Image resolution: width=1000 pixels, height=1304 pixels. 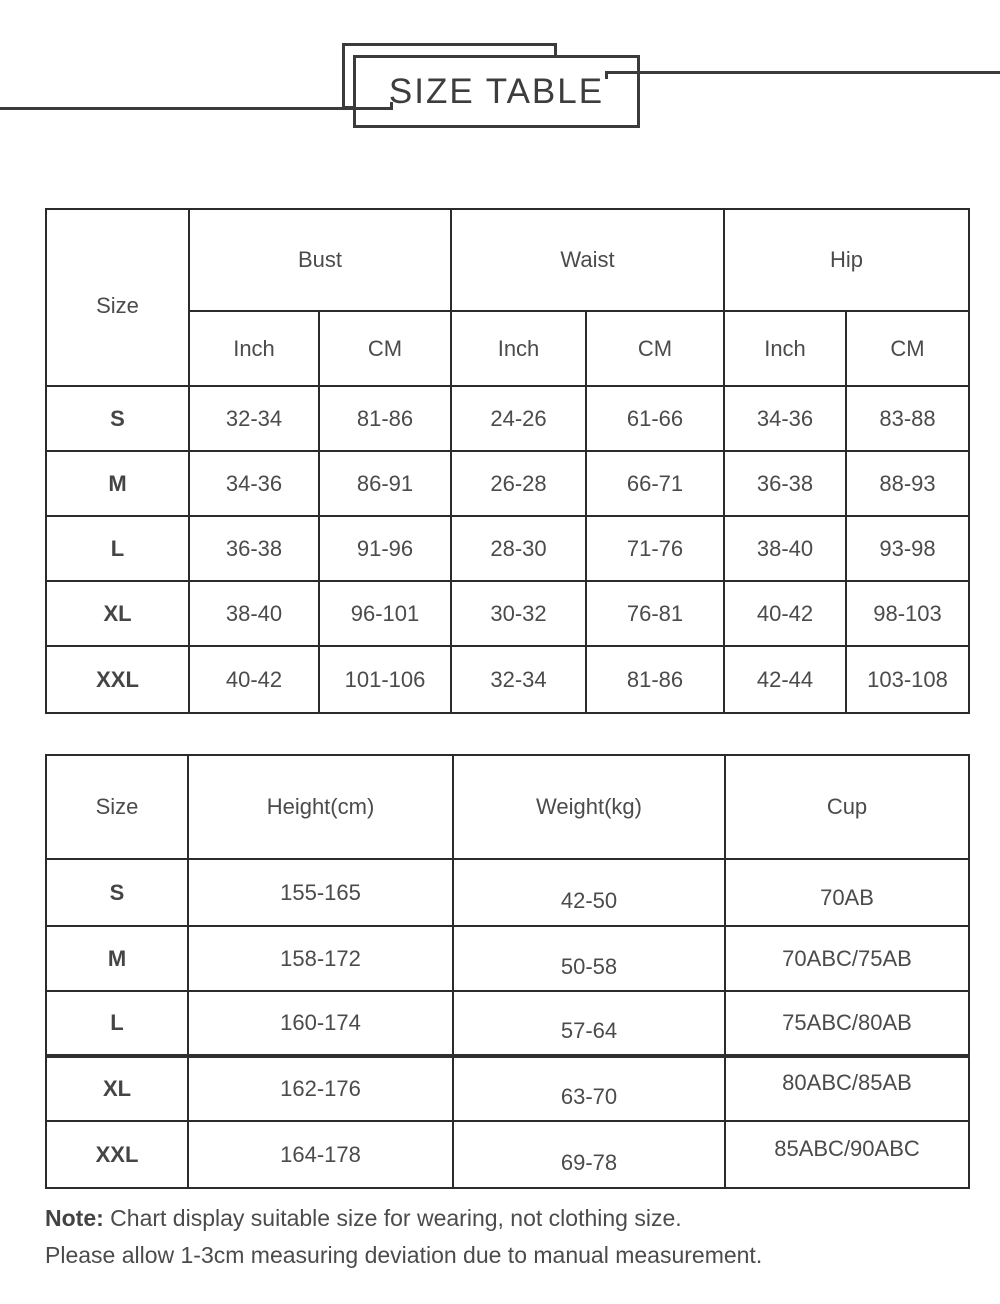 I want to click on data-cell: 61-66, so click(x=655, y=418).